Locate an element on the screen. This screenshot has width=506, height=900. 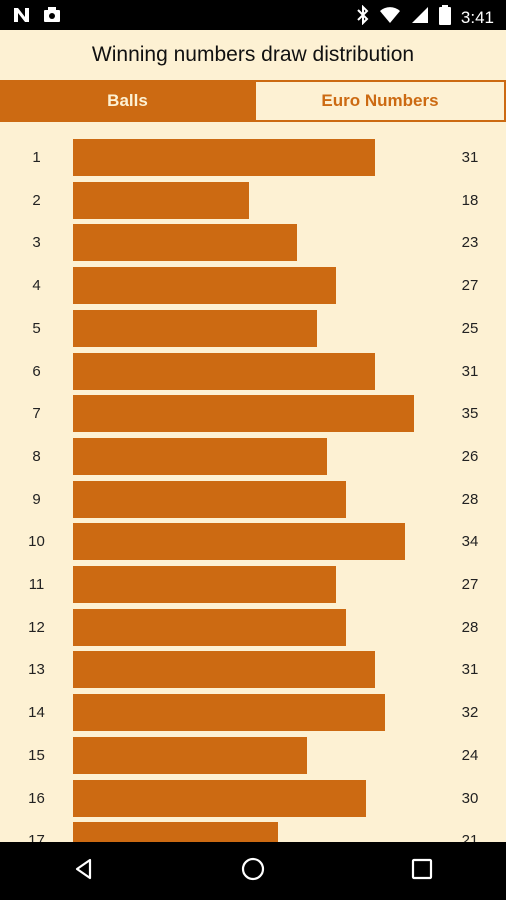
ball-number: 17 is located at coordinates (36, 837).